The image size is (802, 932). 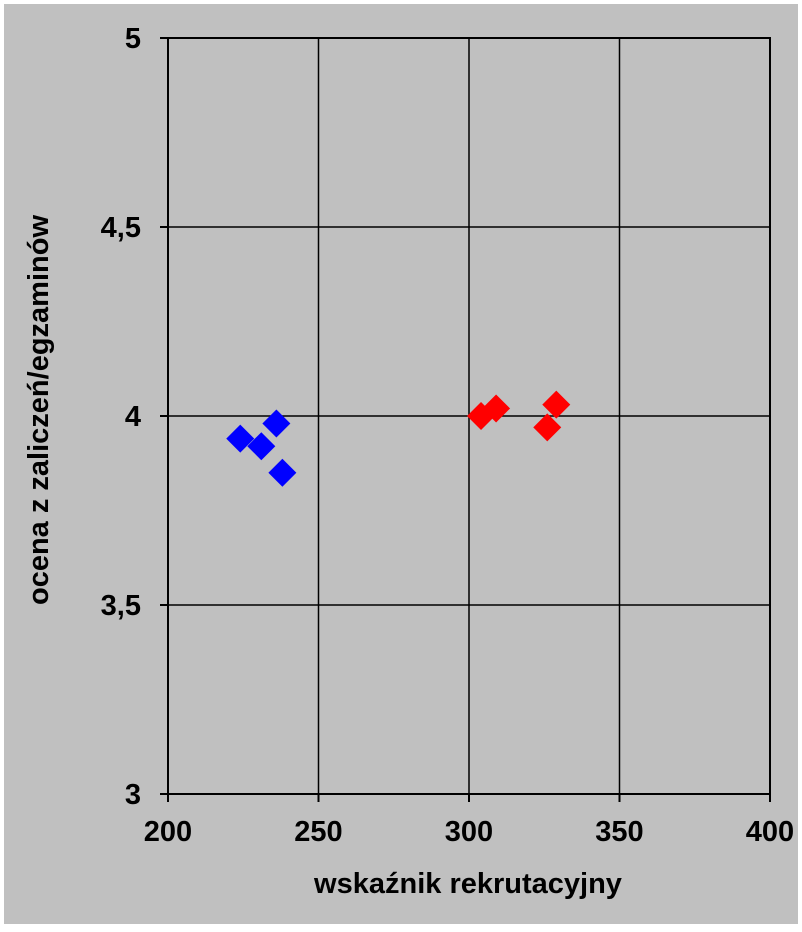 What do you see at coordinates (398, 438) in the screenshot?
I see `data-points` at bounding box center [398, 438].